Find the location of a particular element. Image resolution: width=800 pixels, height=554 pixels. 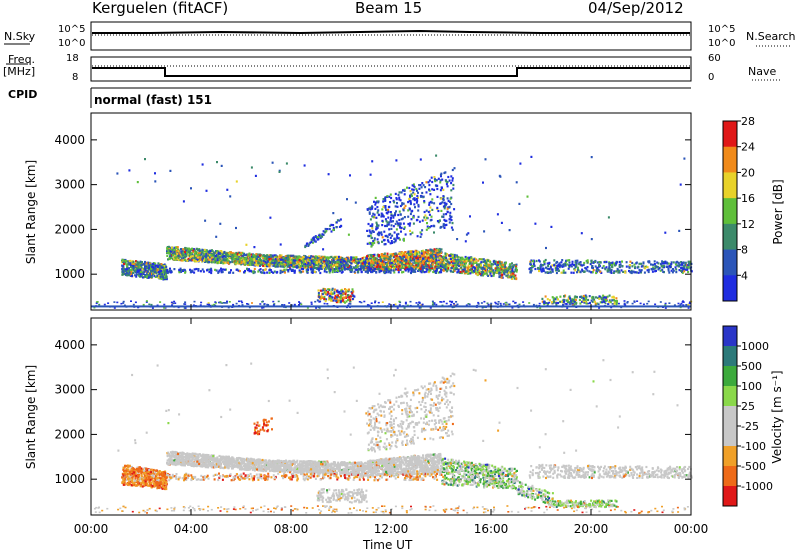

freq-label-1: Freq. is located at coordinates (22, 59).